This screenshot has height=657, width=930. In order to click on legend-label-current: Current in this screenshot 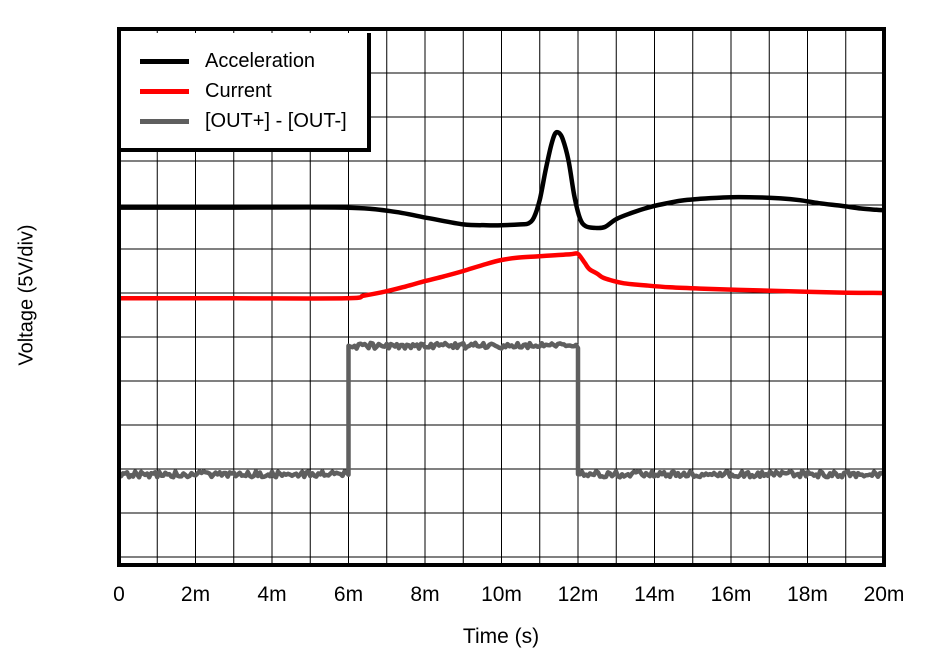, I will do `click(238, 90)`.